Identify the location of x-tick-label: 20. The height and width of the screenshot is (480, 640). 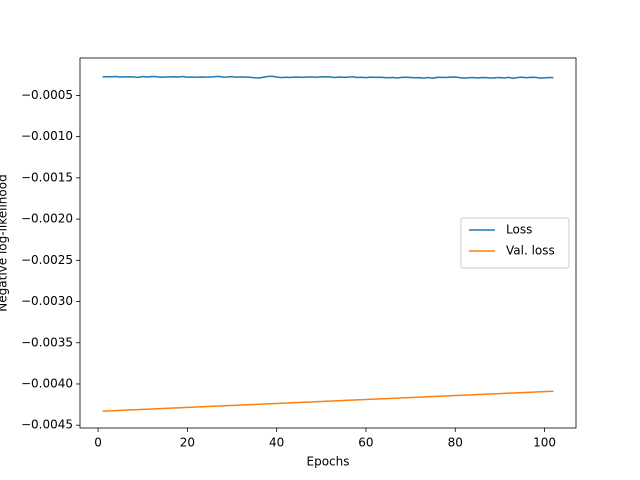
(187, 443).